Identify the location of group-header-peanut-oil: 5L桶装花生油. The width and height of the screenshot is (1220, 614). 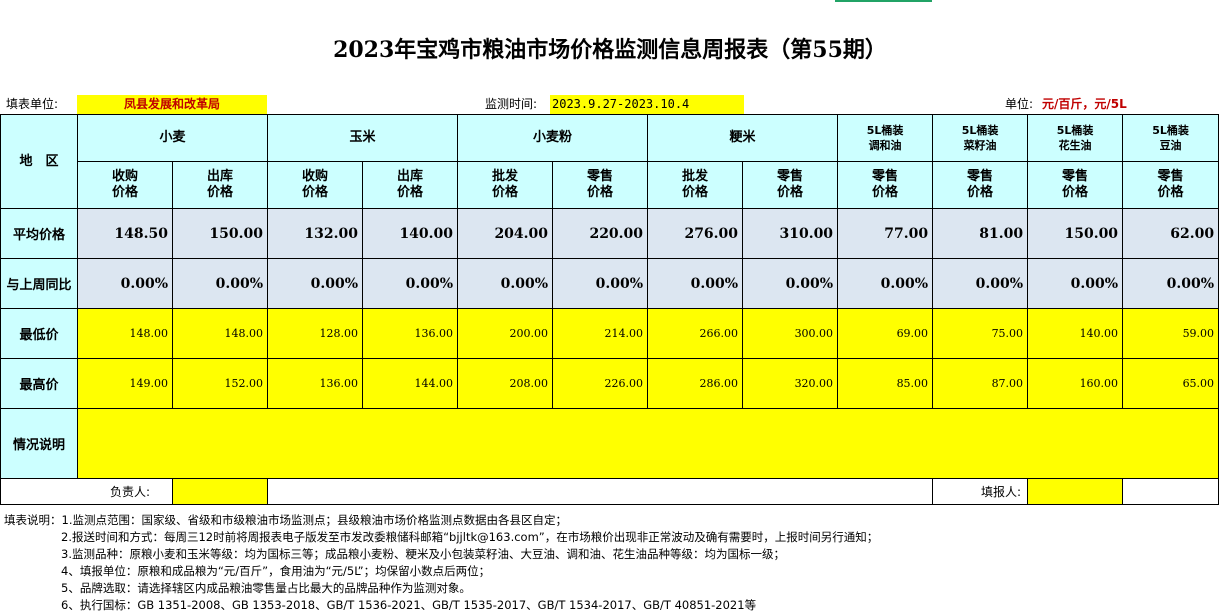
(1075, 138).